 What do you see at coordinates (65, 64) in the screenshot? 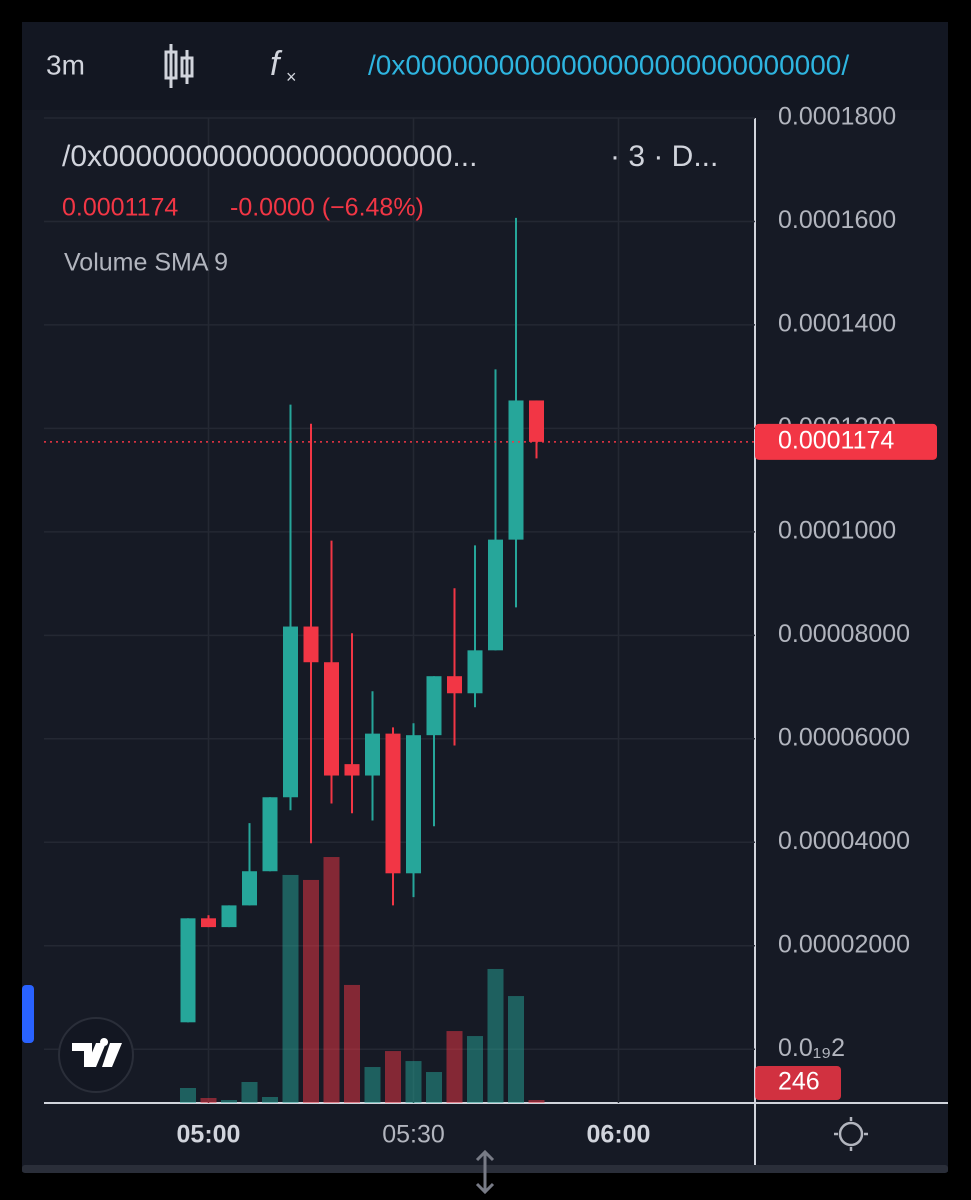
I see `interval: 3m` at bounding box center [65, 64].